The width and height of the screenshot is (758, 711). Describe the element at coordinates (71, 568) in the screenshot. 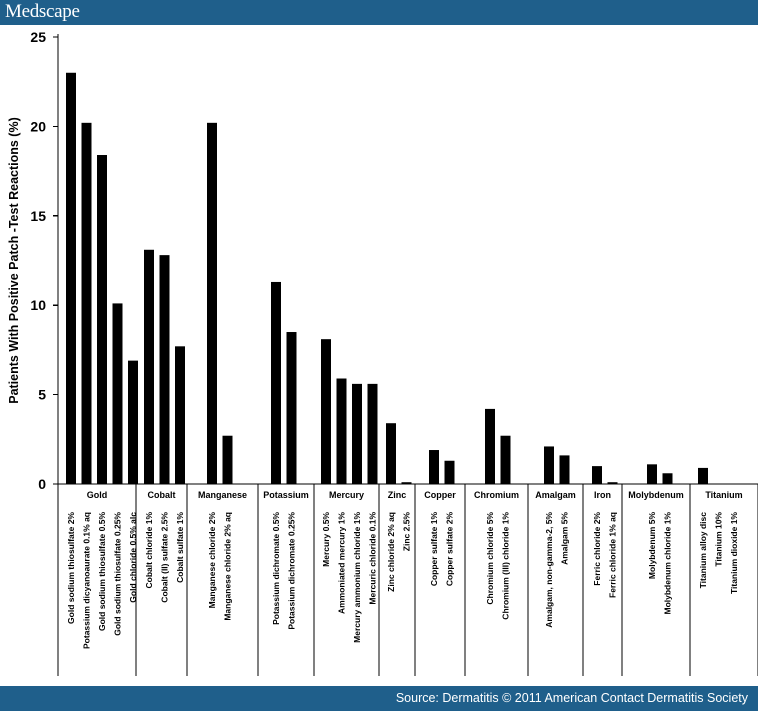

I see `bar-label: Gold sodium thiosulfate 2%` at that location.